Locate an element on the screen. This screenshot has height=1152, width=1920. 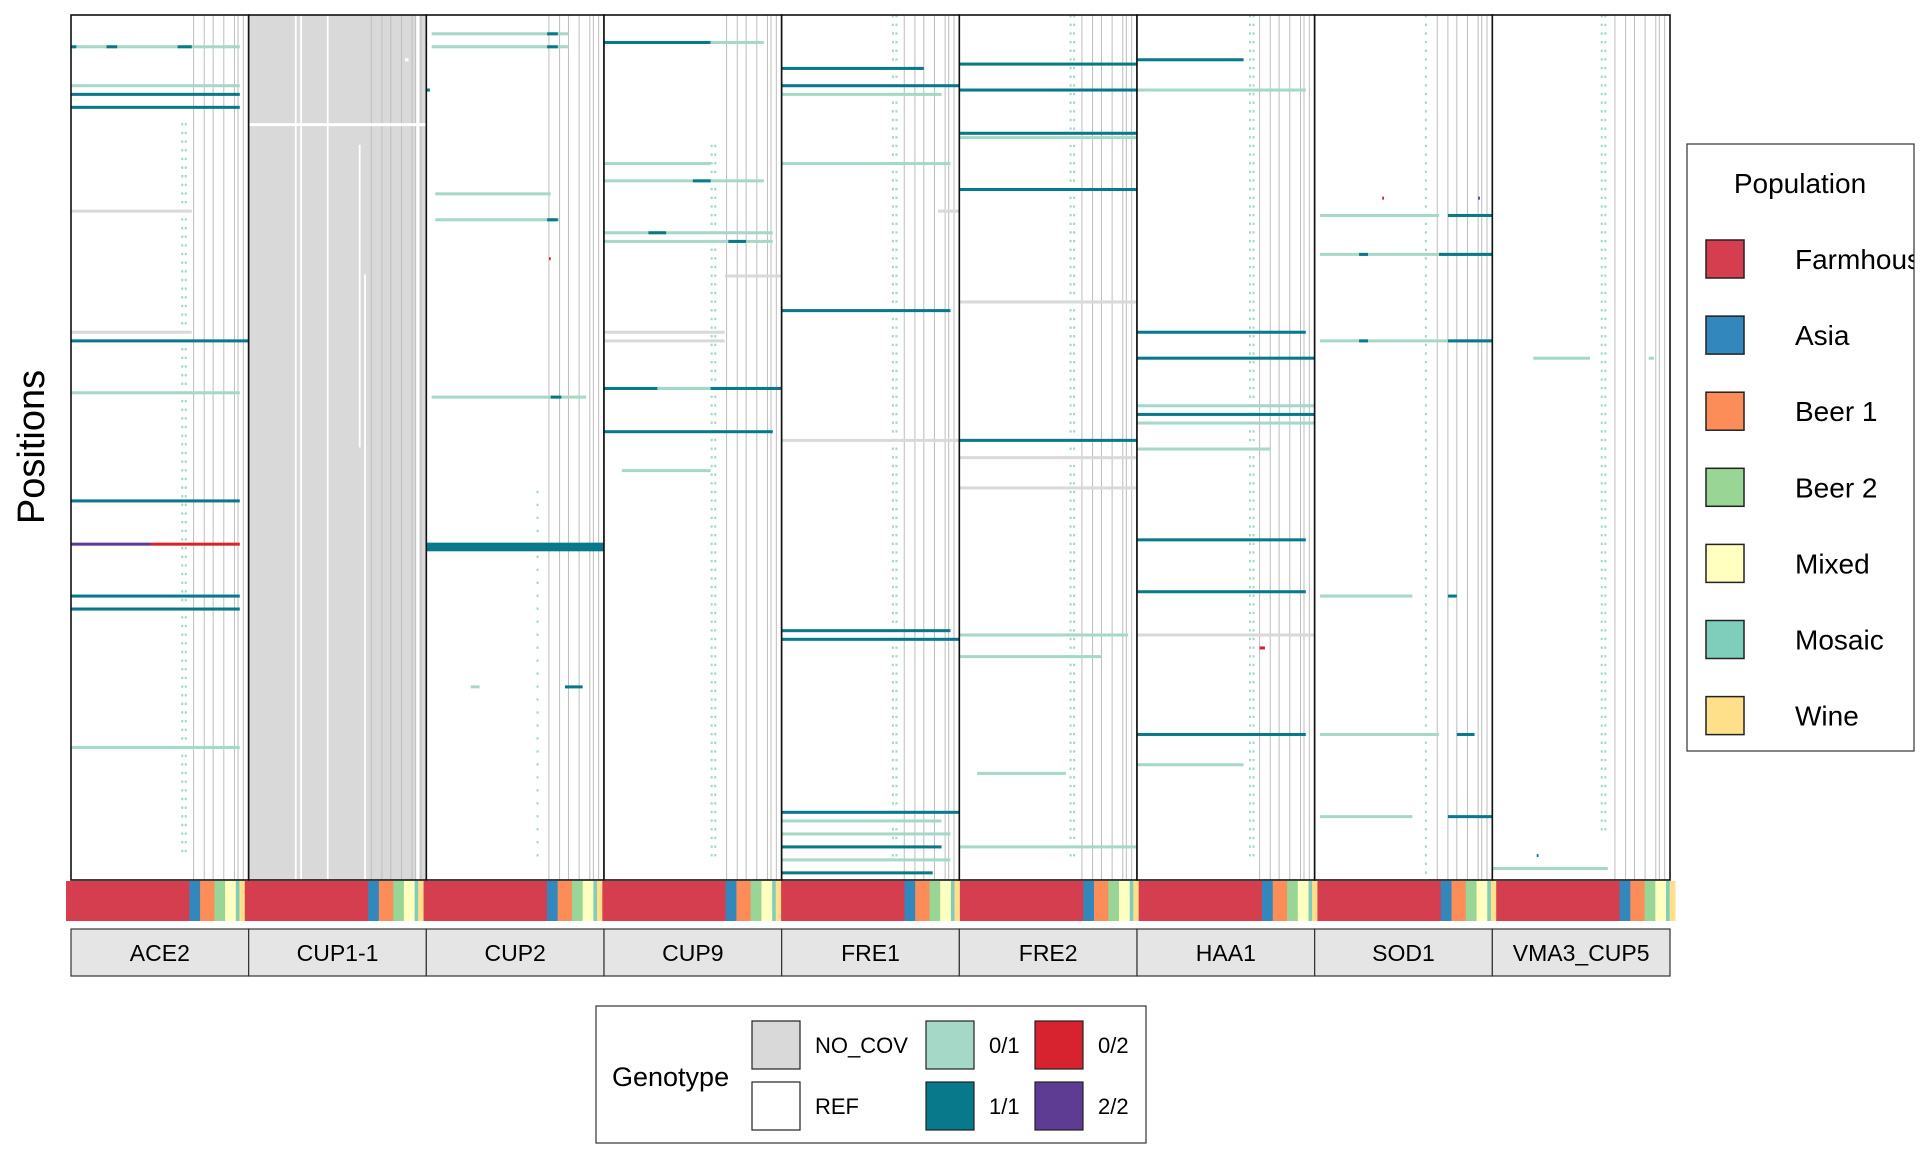
genotype-cell-NO_COV is located at coordinates (131, 211).